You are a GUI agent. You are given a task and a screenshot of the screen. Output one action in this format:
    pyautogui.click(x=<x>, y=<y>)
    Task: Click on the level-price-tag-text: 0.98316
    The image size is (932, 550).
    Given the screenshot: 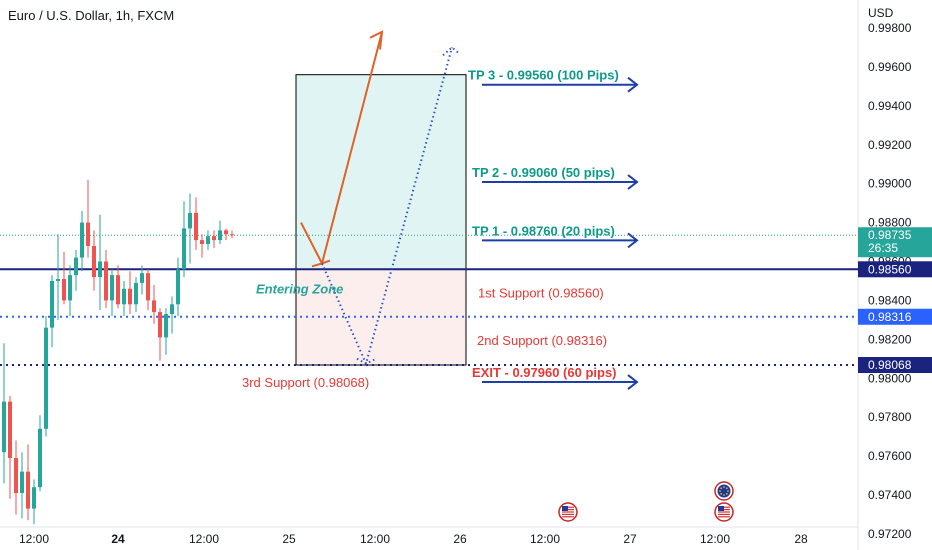 What is the action you would take?
    pyautogui.click(x=890, y=317)
    